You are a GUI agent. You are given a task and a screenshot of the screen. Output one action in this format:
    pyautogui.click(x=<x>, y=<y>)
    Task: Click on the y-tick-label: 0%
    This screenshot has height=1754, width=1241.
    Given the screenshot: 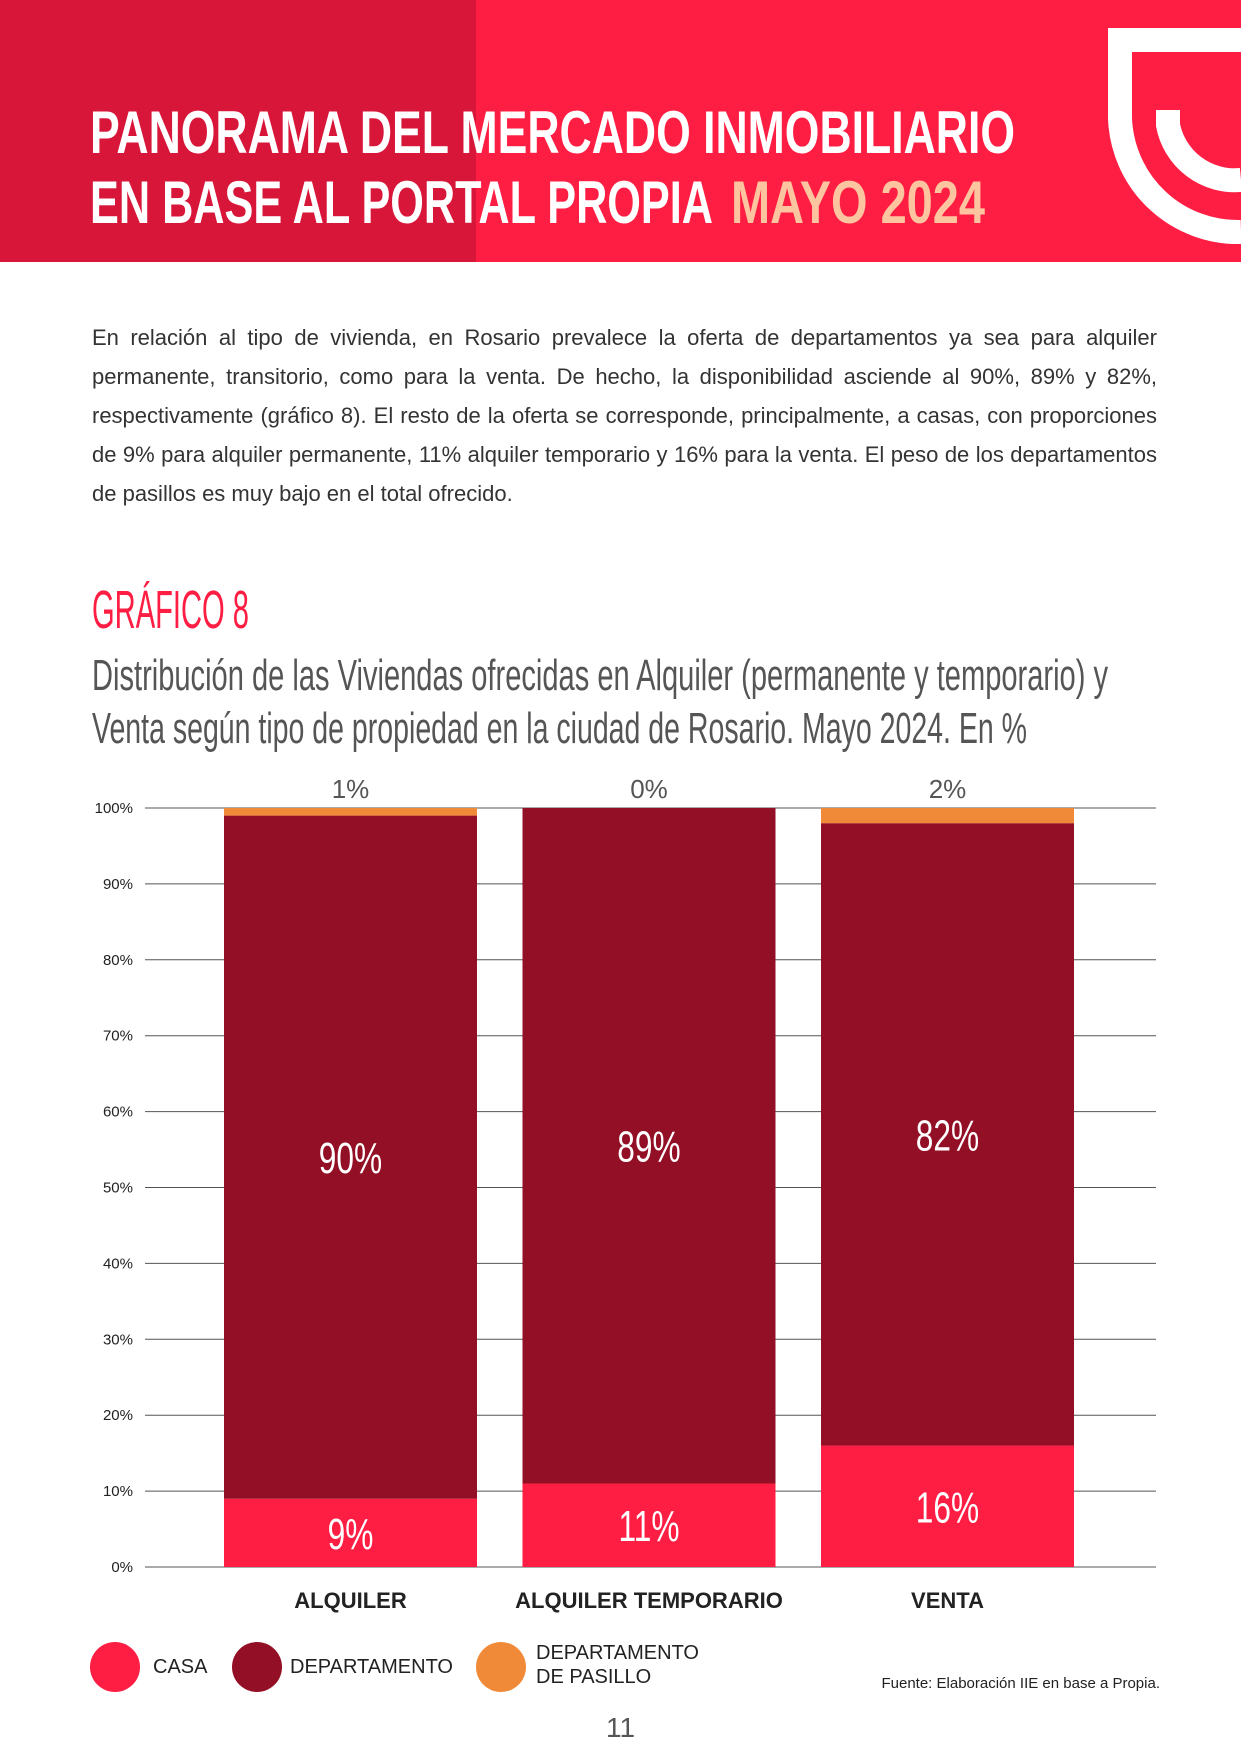 What is the action you would take?
    pyautogui.click(x=122, y=1567)
    